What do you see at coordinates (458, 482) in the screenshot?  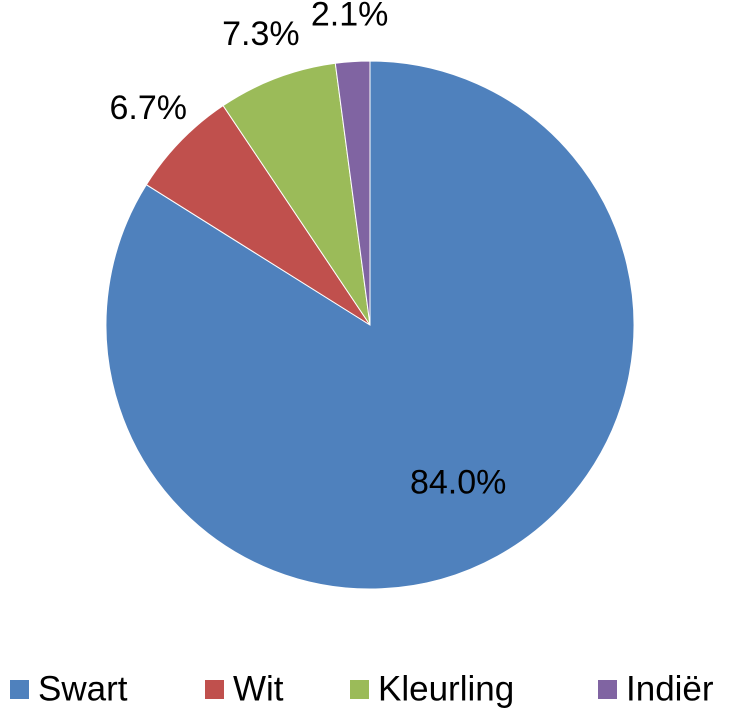 I see `slice-label: 84.0%` at bounding box center [458, 482].